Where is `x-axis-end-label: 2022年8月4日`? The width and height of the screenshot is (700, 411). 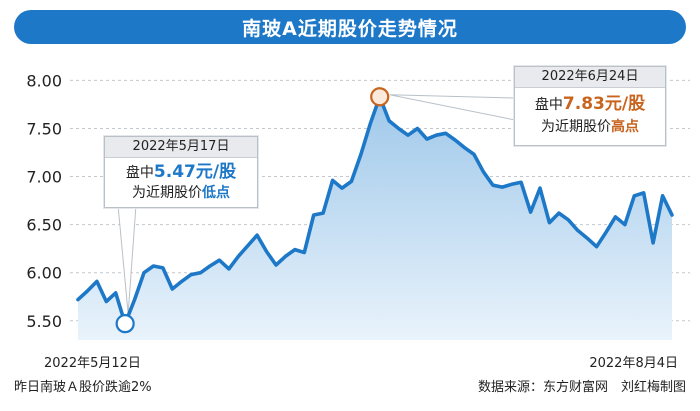 x-axis-end-label: 2022年8月4日 is located at coordinates (633, 363).